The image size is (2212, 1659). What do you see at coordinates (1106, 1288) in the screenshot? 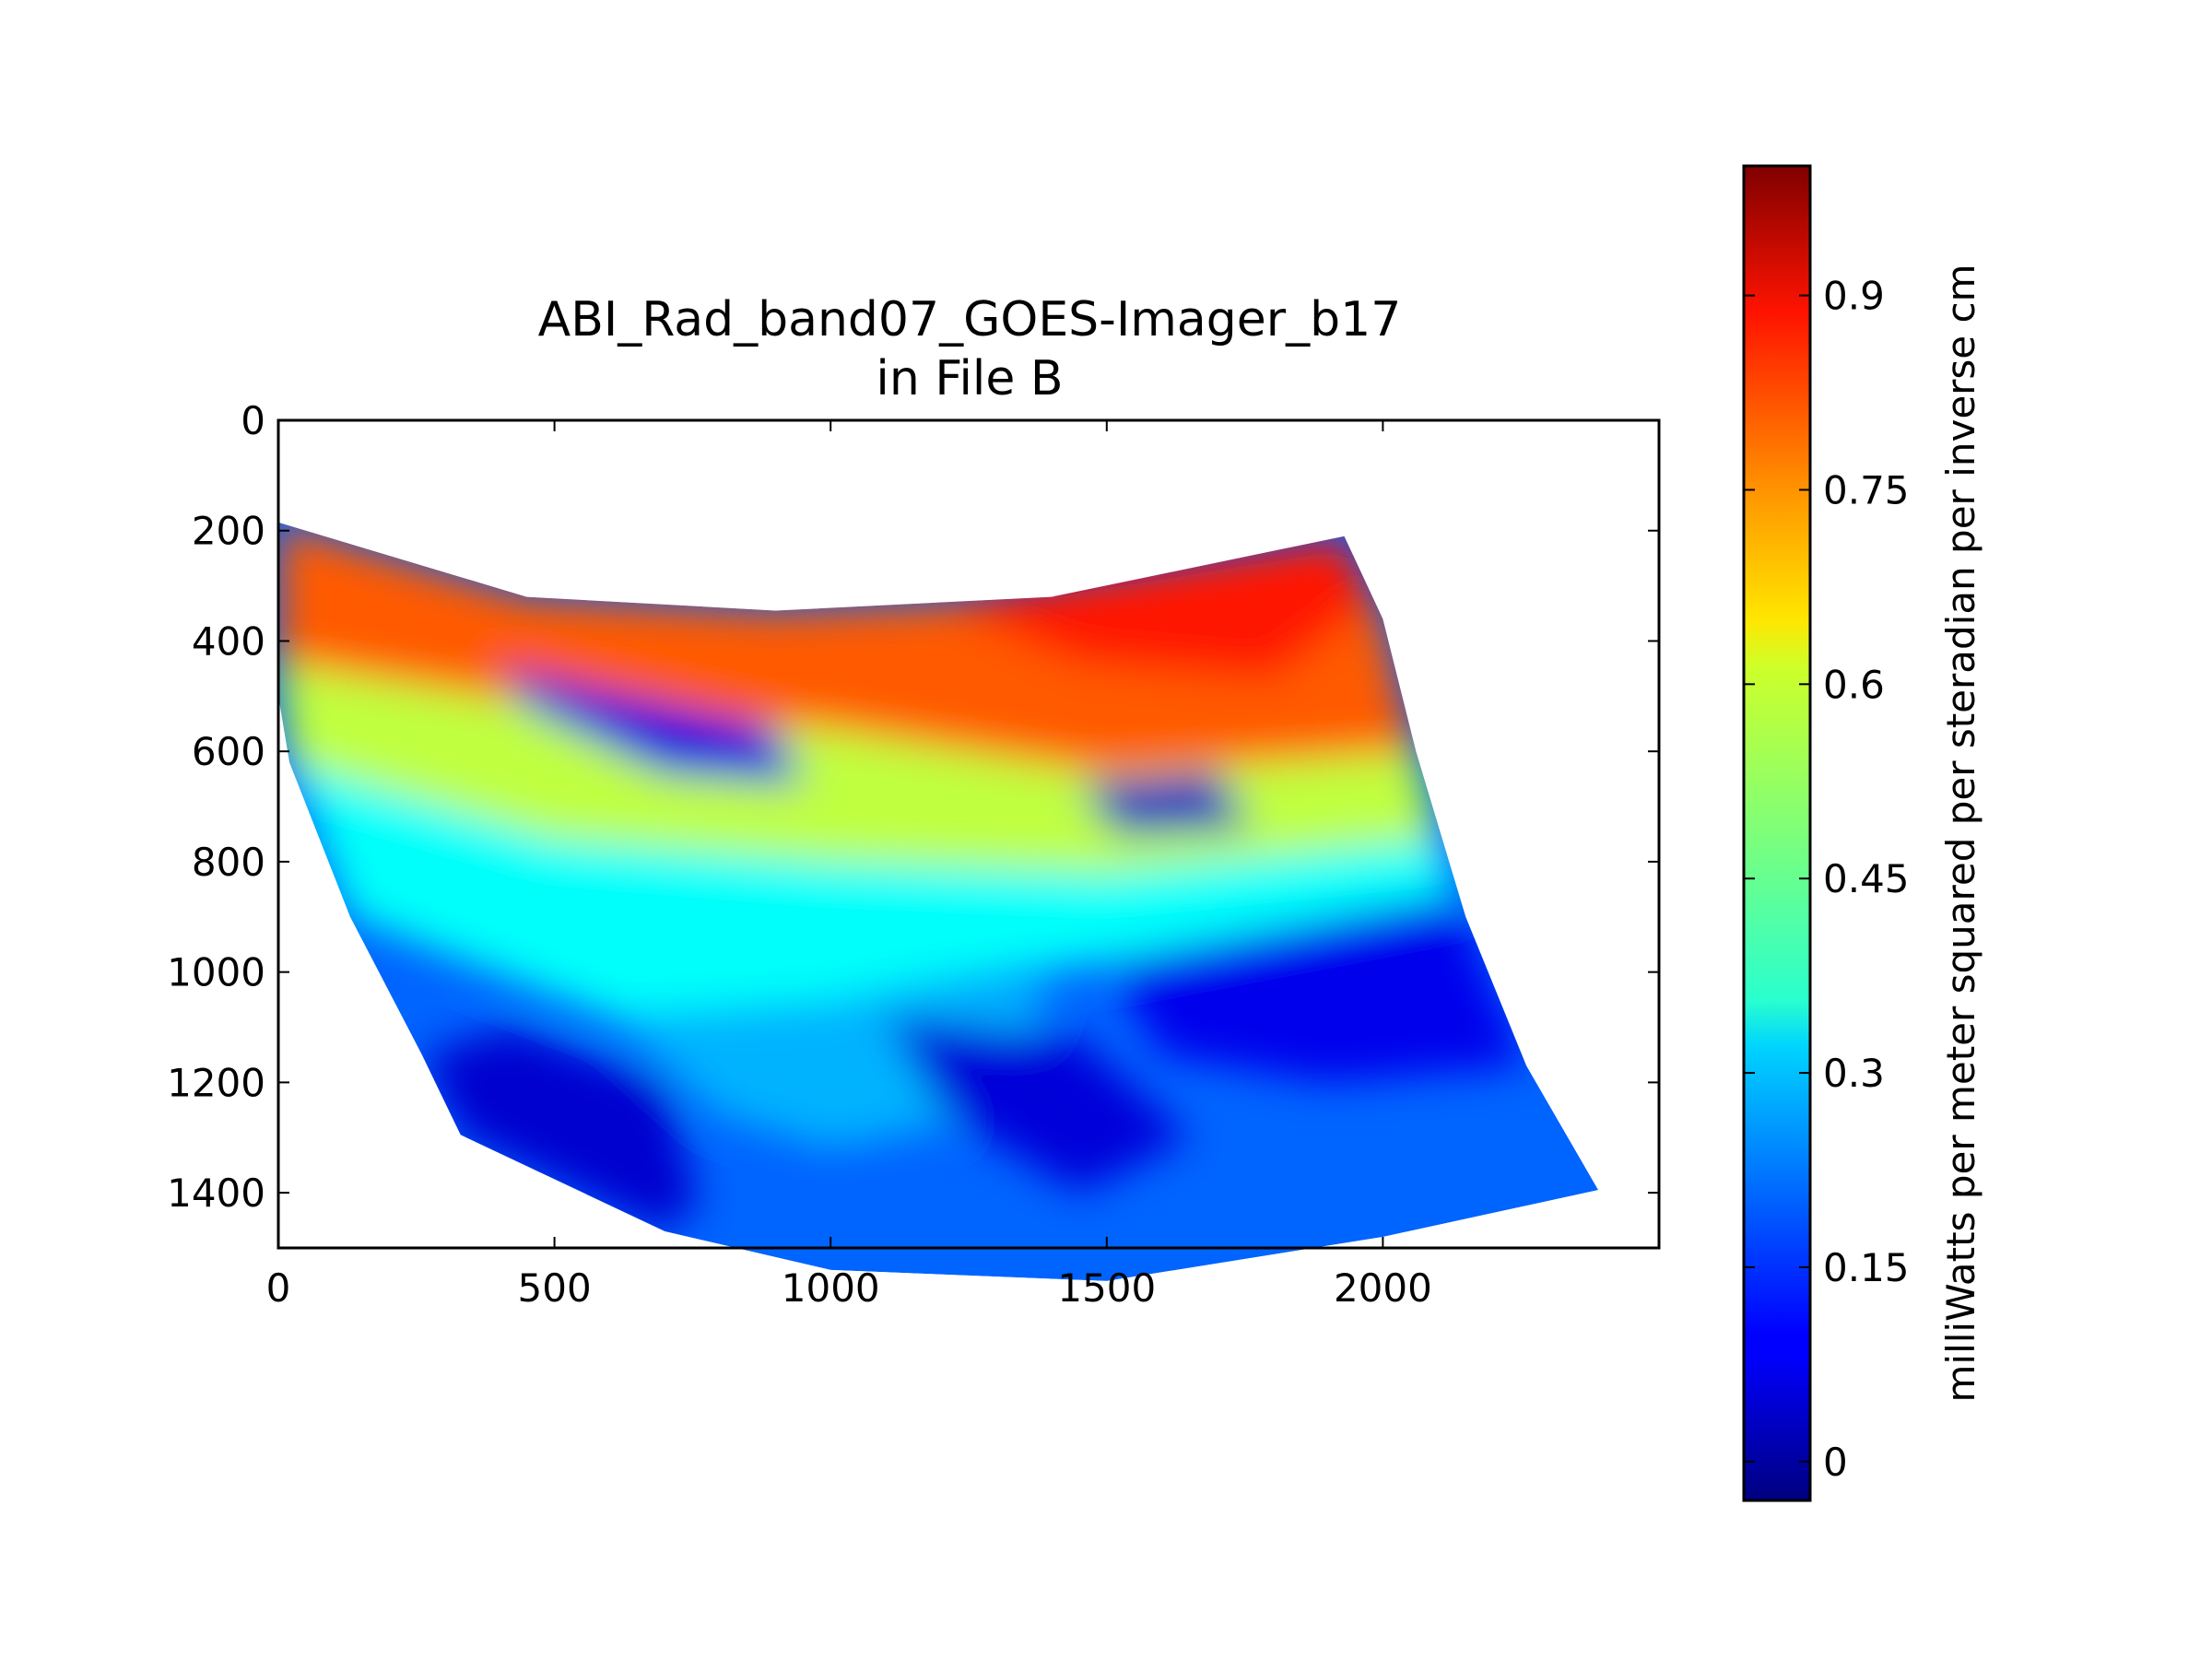
I see `x-tick-label: 1500` at bounding box center [1106, 1288].